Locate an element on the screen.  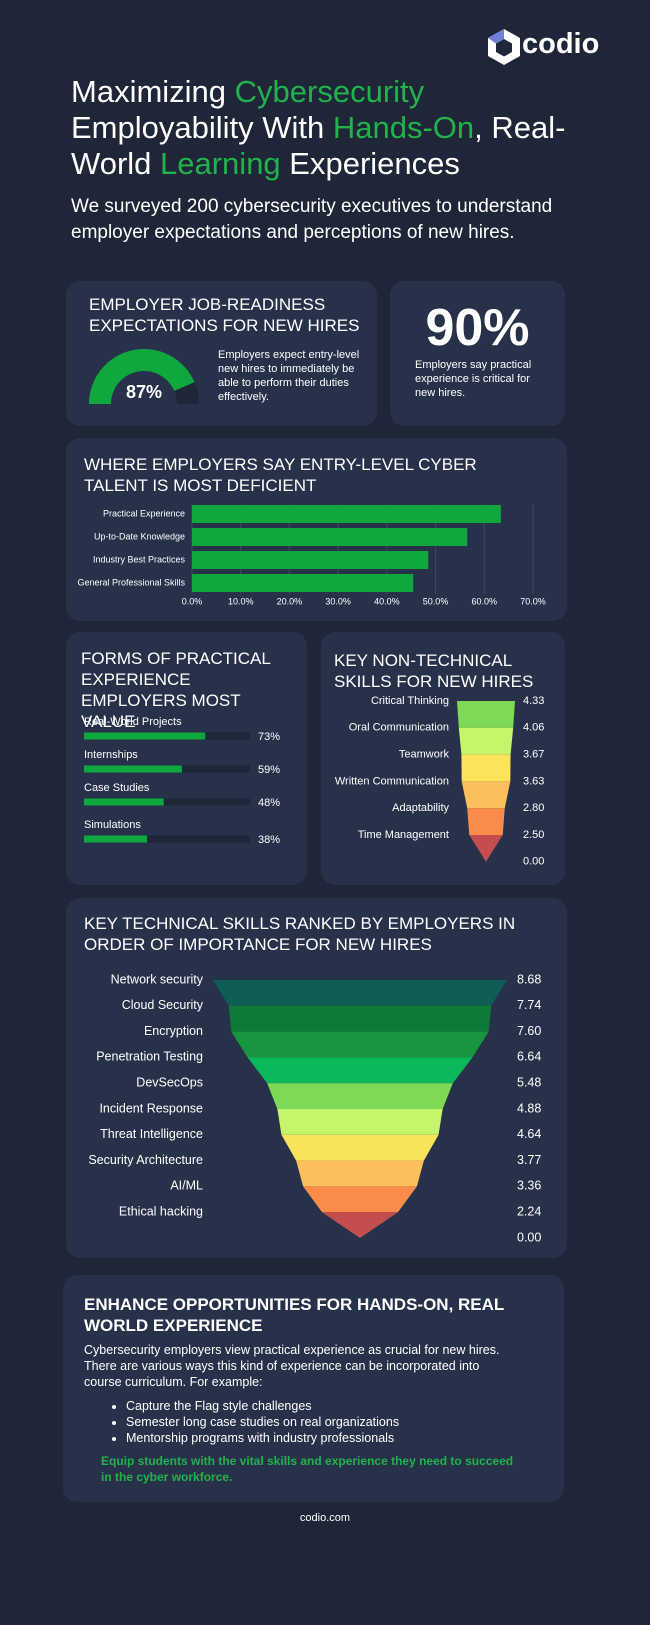
x-tick-label: 40.0% is located at coordinates (387, 601).